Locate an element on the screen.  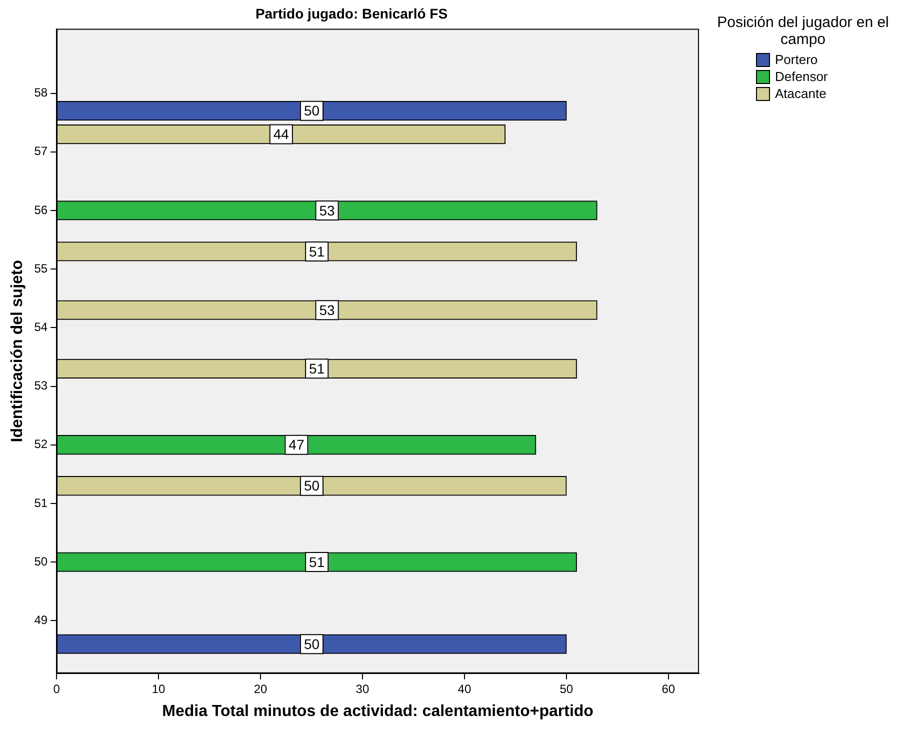
y-tick-label: 57 is located at coordinates (41, 151).